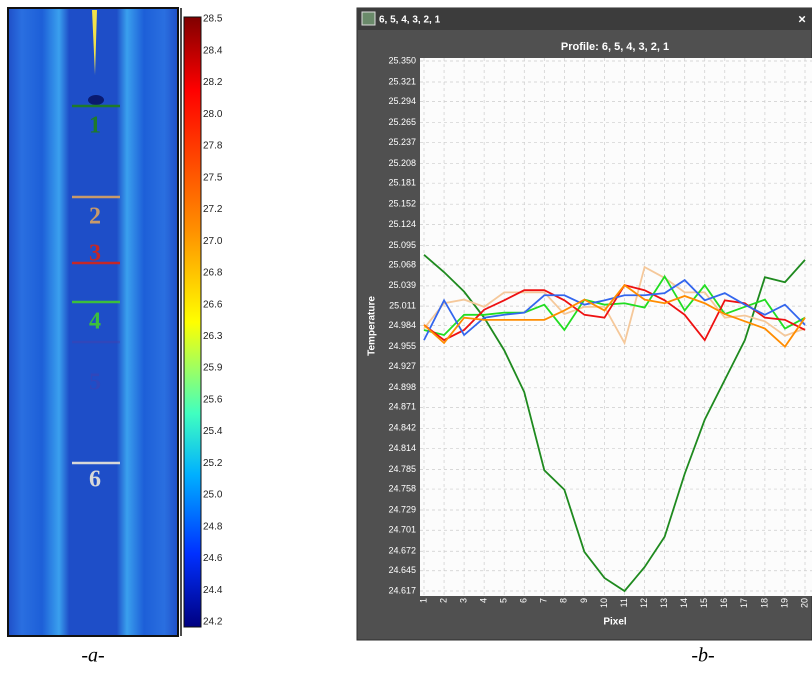 This screenshot has height=673, width=812. Describe the element at coordinates (402, 142) in the screenshot. I see `y-tick-label: 25.237` at that location.